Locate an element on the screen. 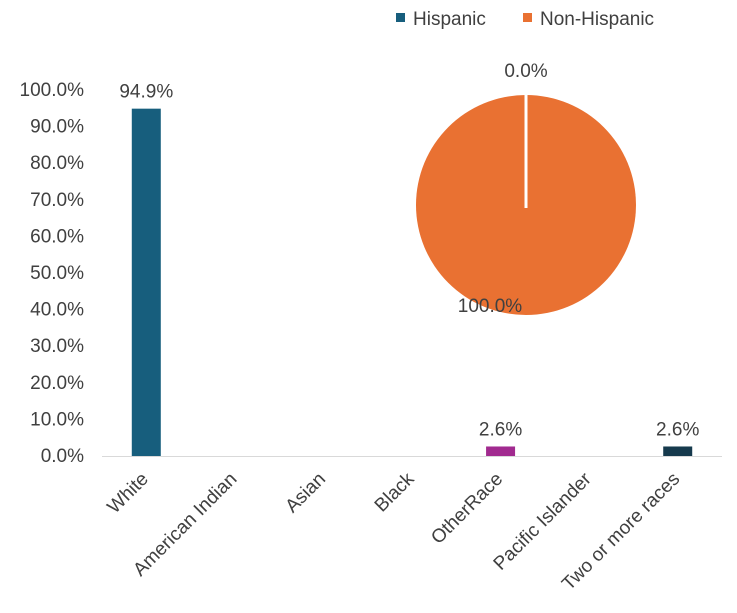 This screenshot has height=613, width=737. x-tick-label: White is located at coordinates (128, 493).